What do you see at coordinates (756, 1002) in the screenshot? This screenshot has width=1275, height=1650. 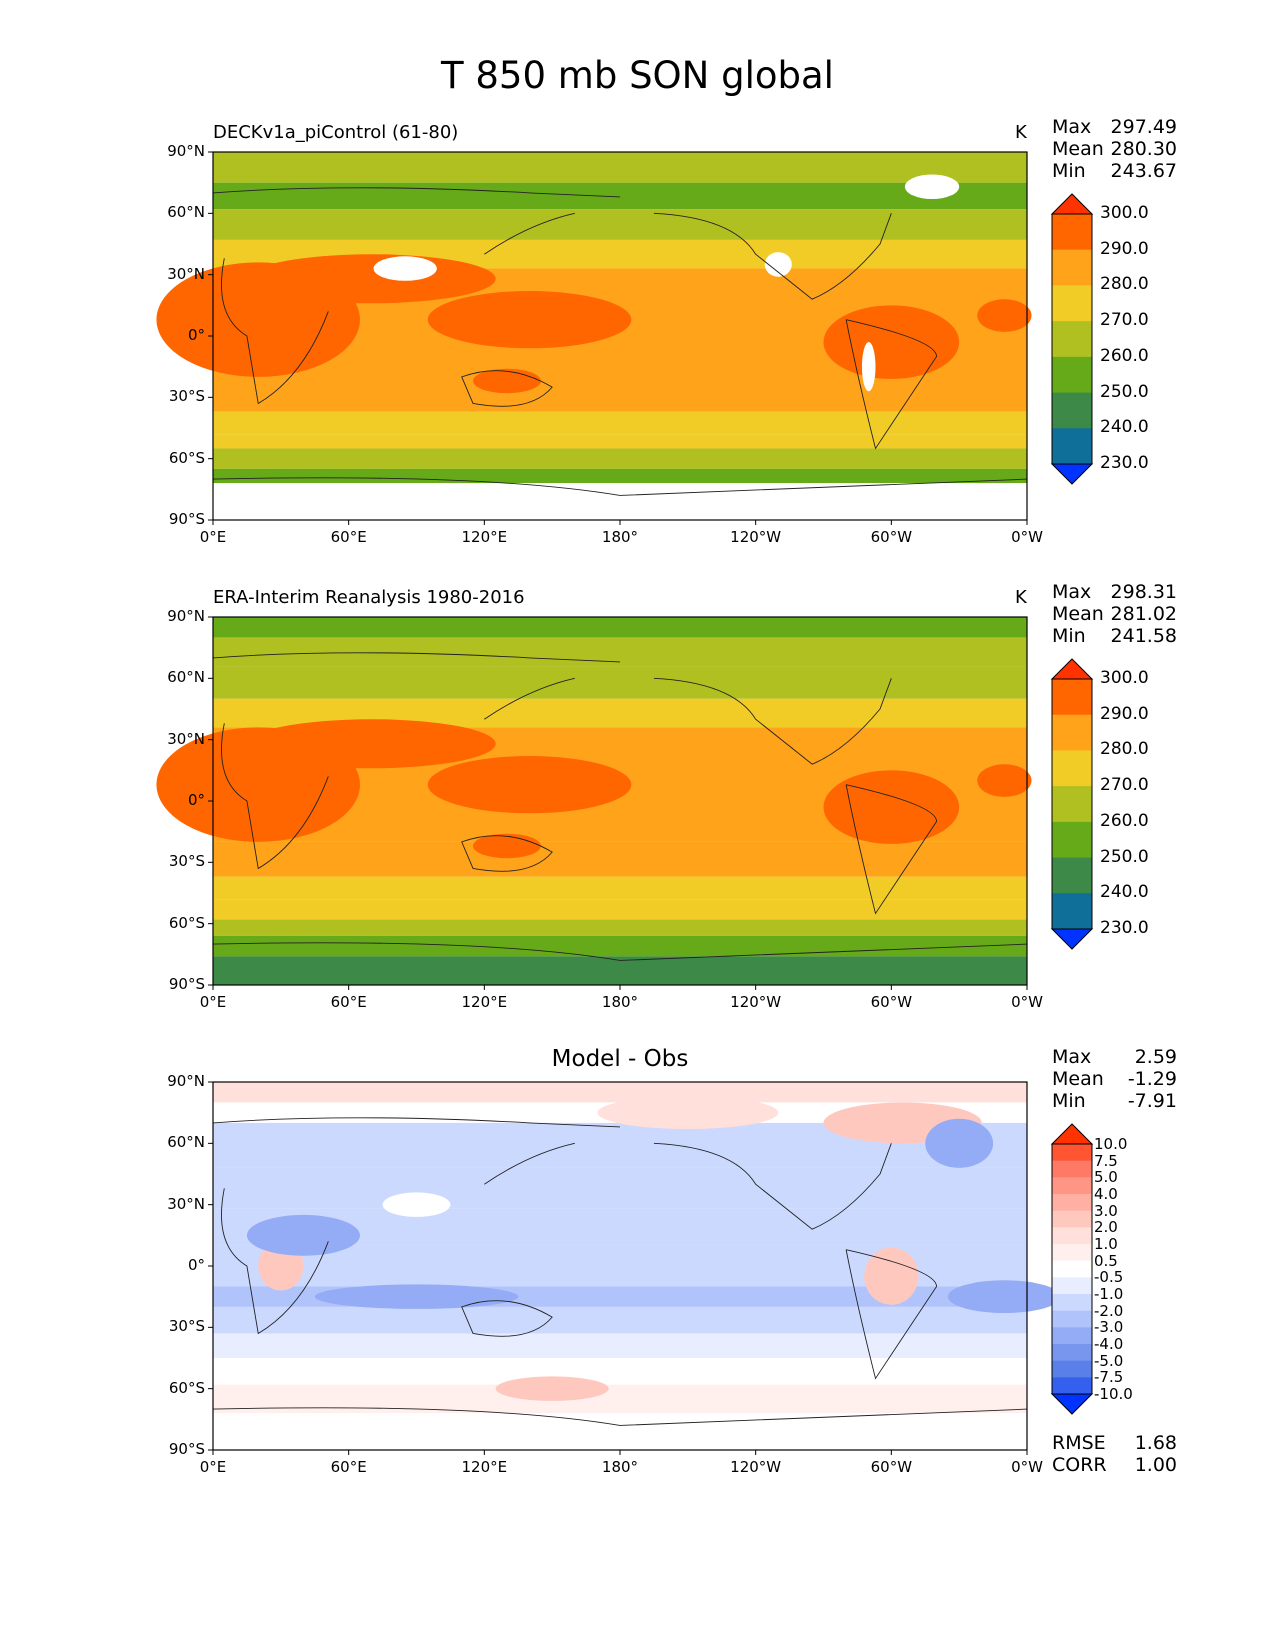 I see `x-tick-label: 120°W` at bounding box center [756, 1002].